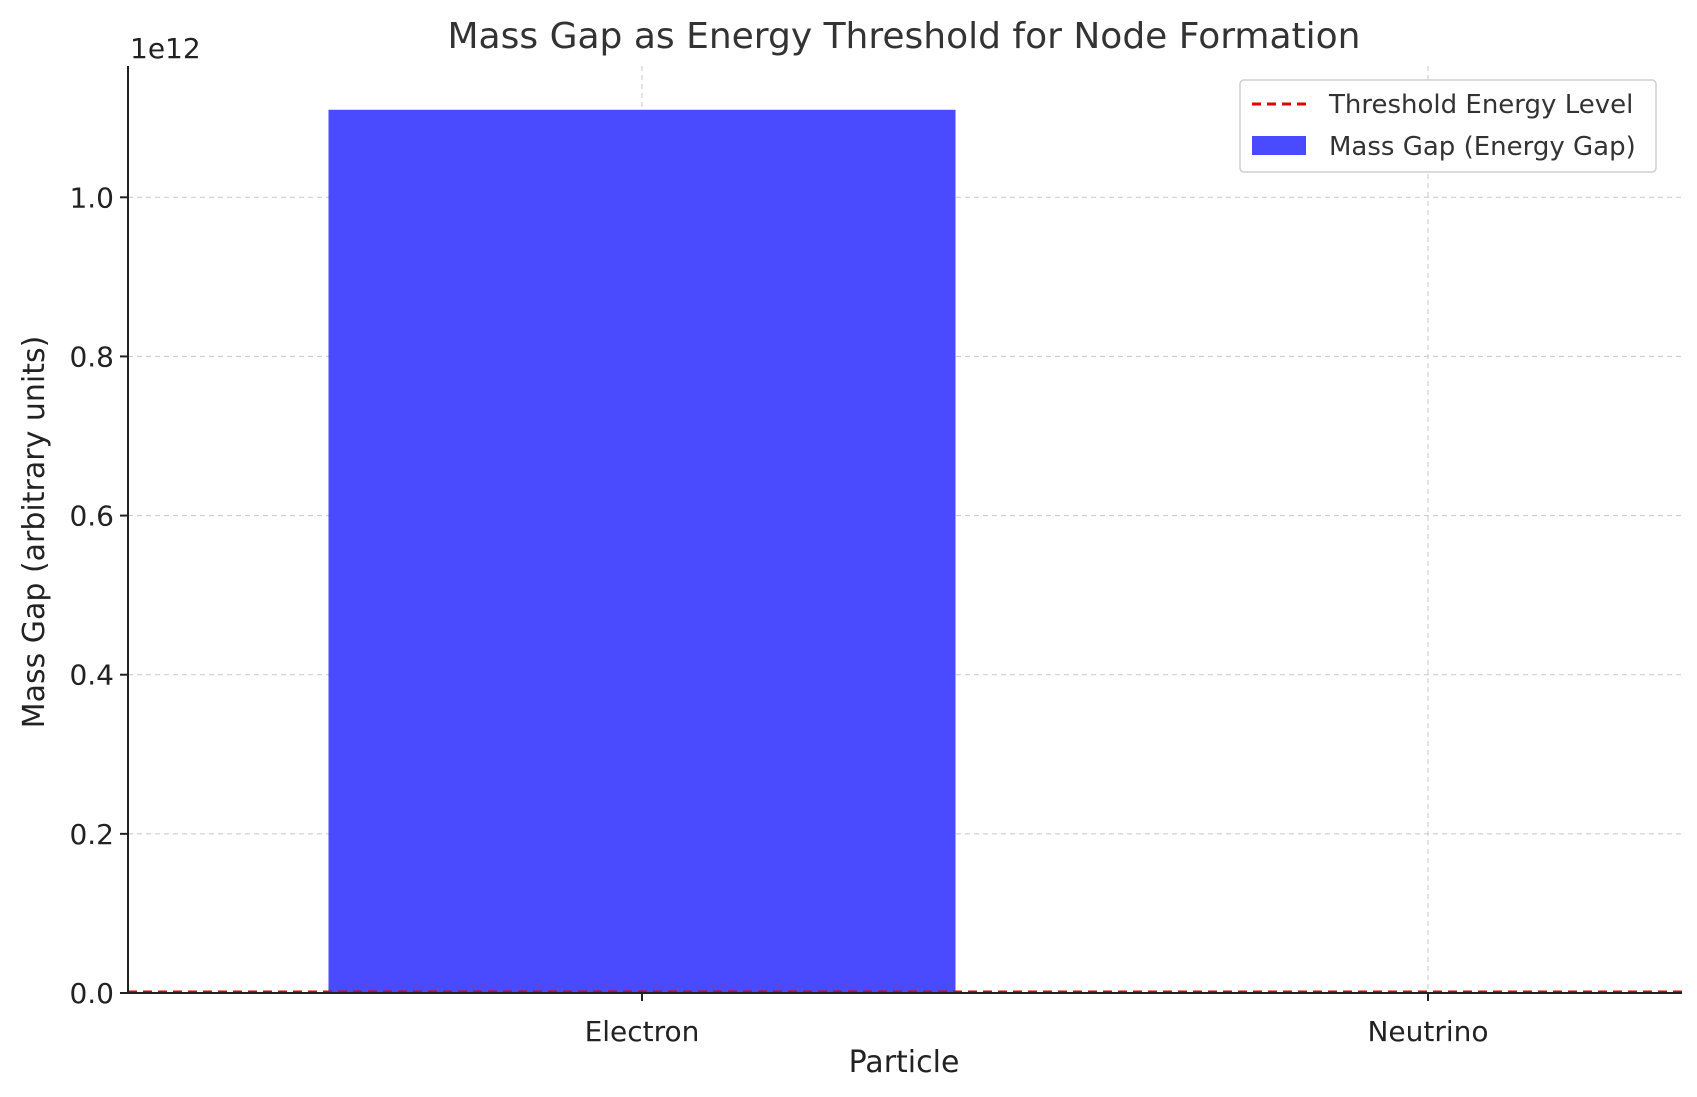  What do you see at coordinates (34, 532) in the screenshot?
I see `y-axis-label: Mass Gap (arbitrary units)` at bounding box center [34, 532].